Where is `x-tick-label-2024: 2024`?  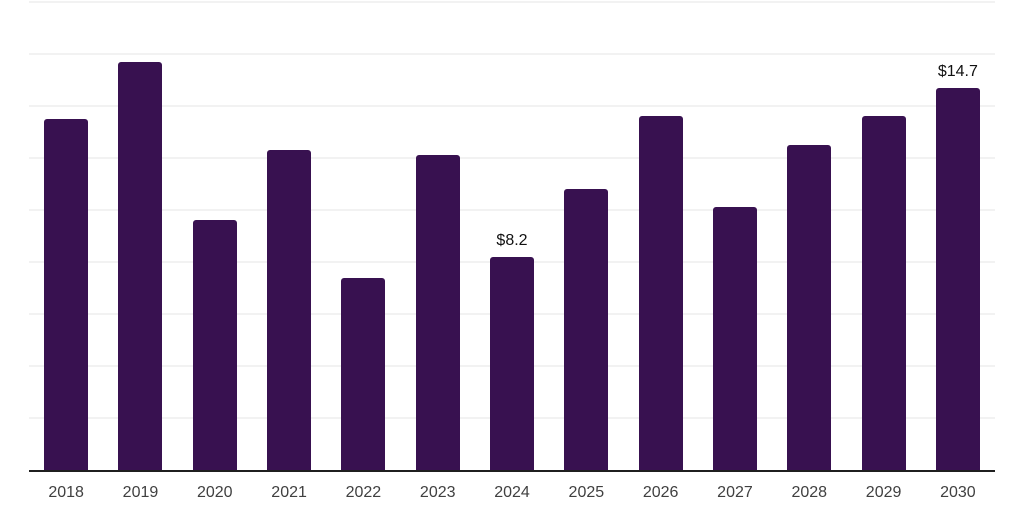 x-tick-label-2024: 2024 is located at coordinates (512, 492).